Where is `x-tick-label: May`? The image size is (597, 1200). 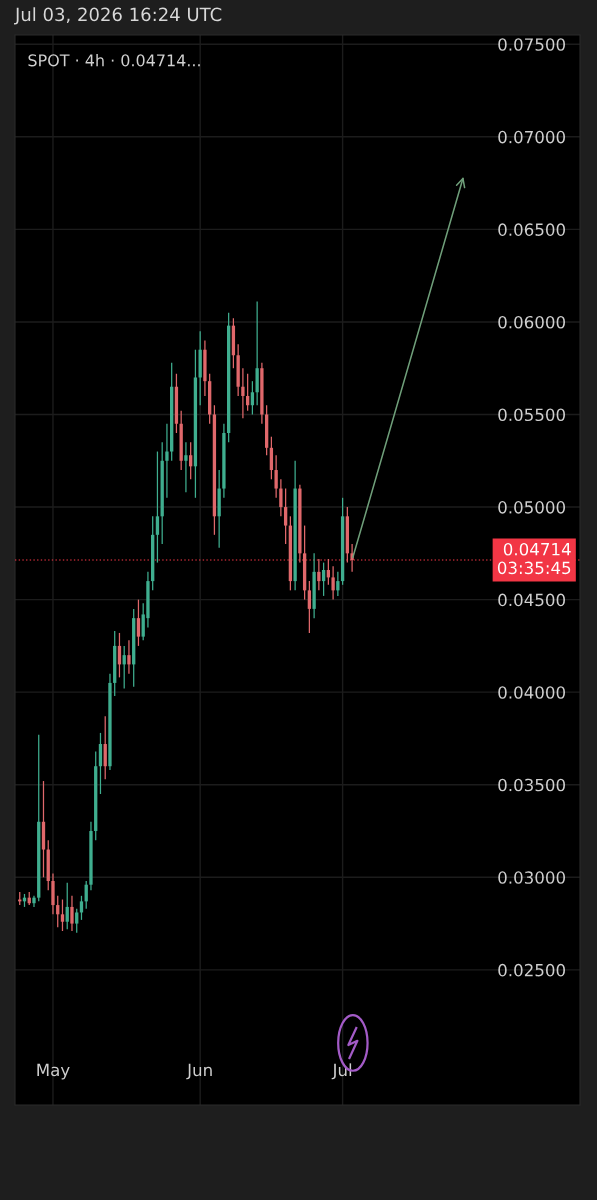 x-tick-label: May is located at coordinates (53, 1071).